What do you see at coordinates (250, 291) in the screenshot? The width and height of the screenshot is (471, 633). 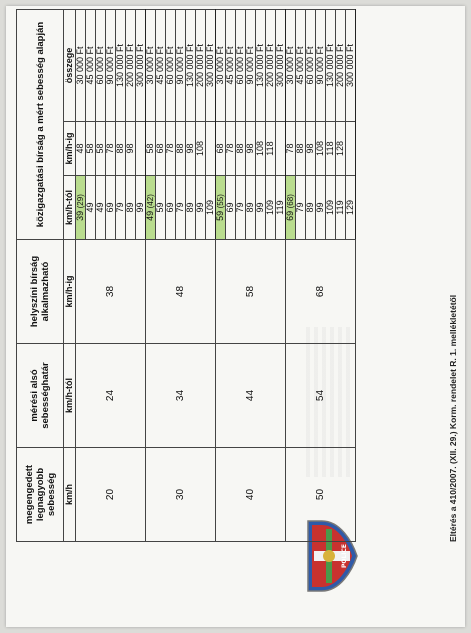 I see `on-site-limit-cell: 58` at bounding box center [250, 291].